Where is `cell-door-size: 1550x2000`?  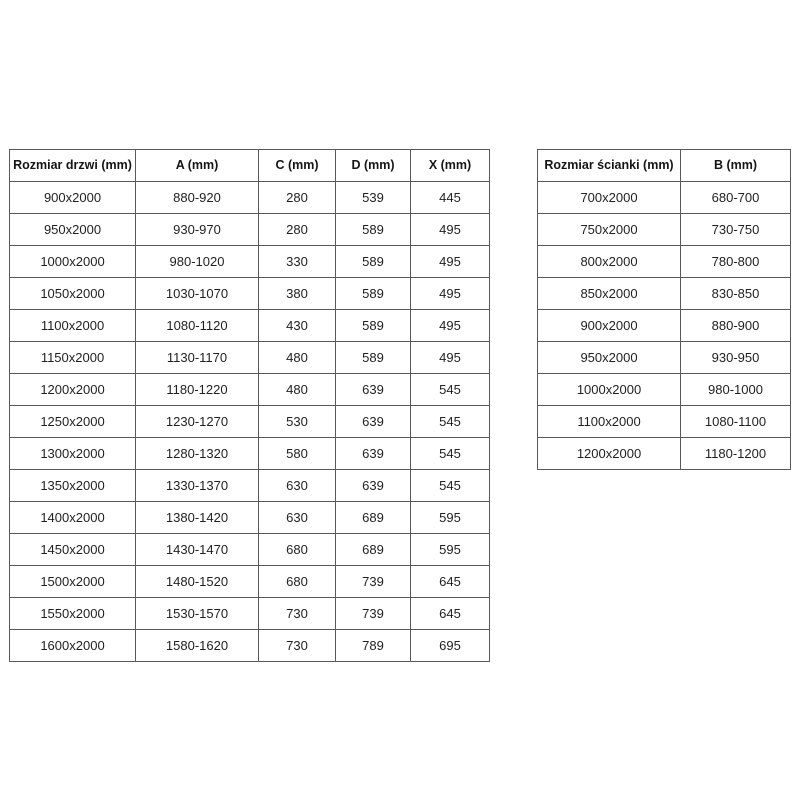 cell-door-size: 1550x2000 is located at coordinates (72, 613).